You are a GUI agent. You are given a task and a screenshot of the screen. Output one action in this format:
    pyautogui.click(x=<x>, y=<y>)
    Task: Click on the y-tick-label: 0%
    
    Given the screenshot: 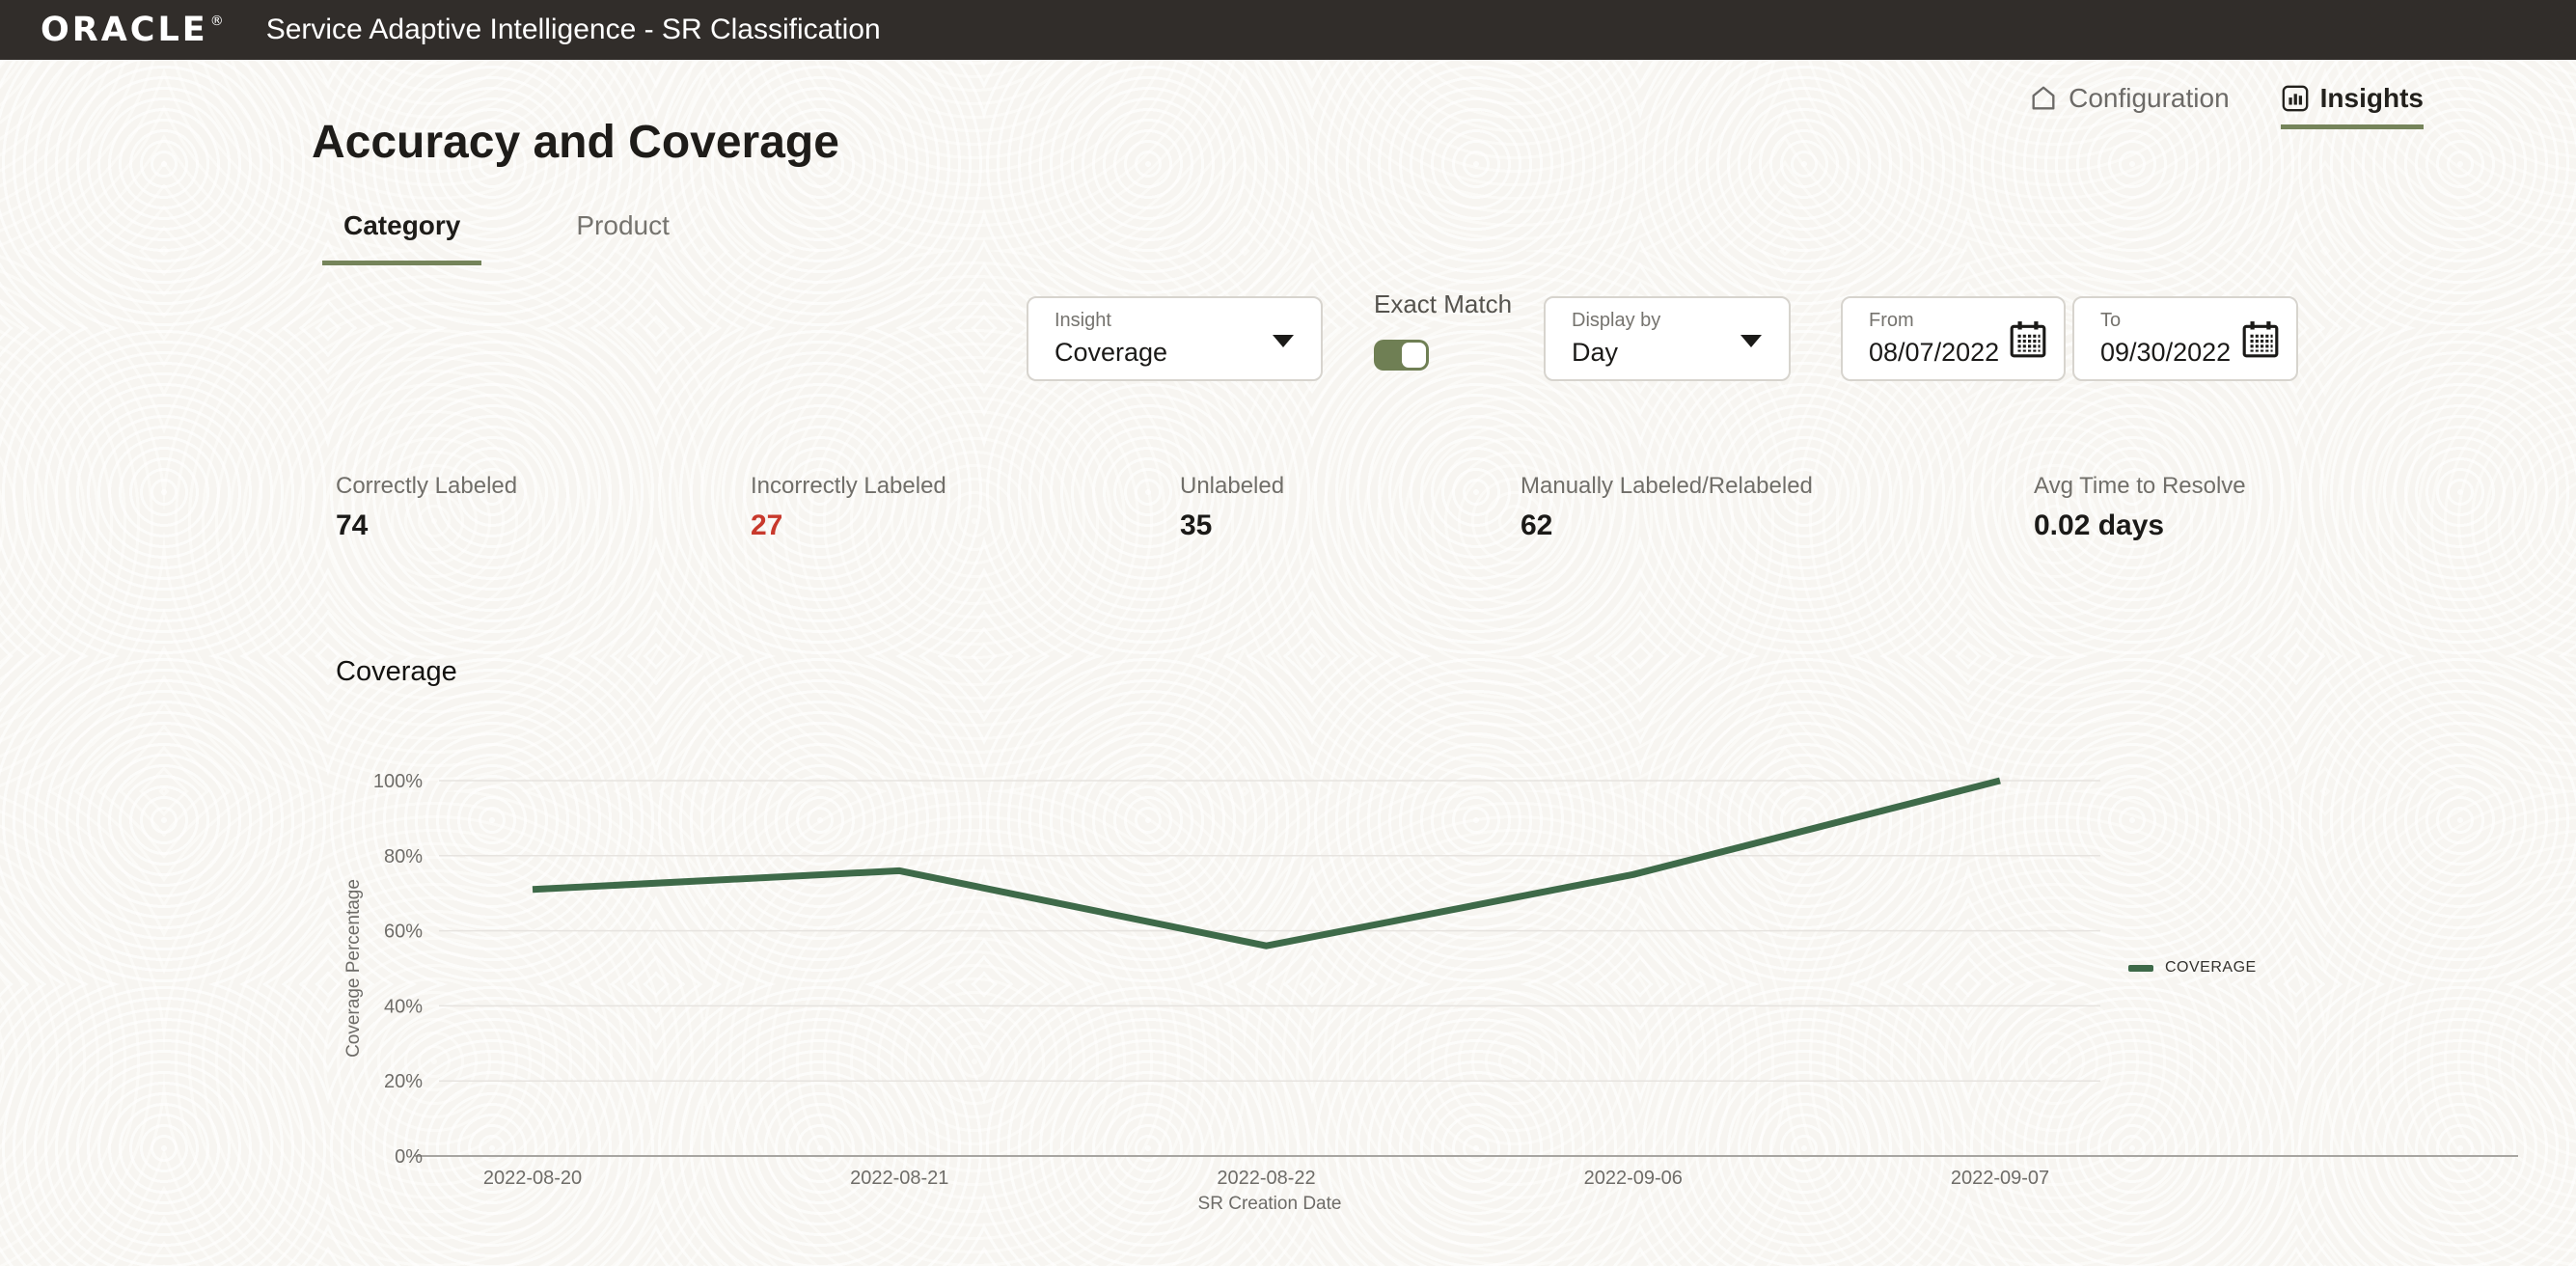 What is the action you would take?
    pyautogui.click(x=409, y=1157)
    